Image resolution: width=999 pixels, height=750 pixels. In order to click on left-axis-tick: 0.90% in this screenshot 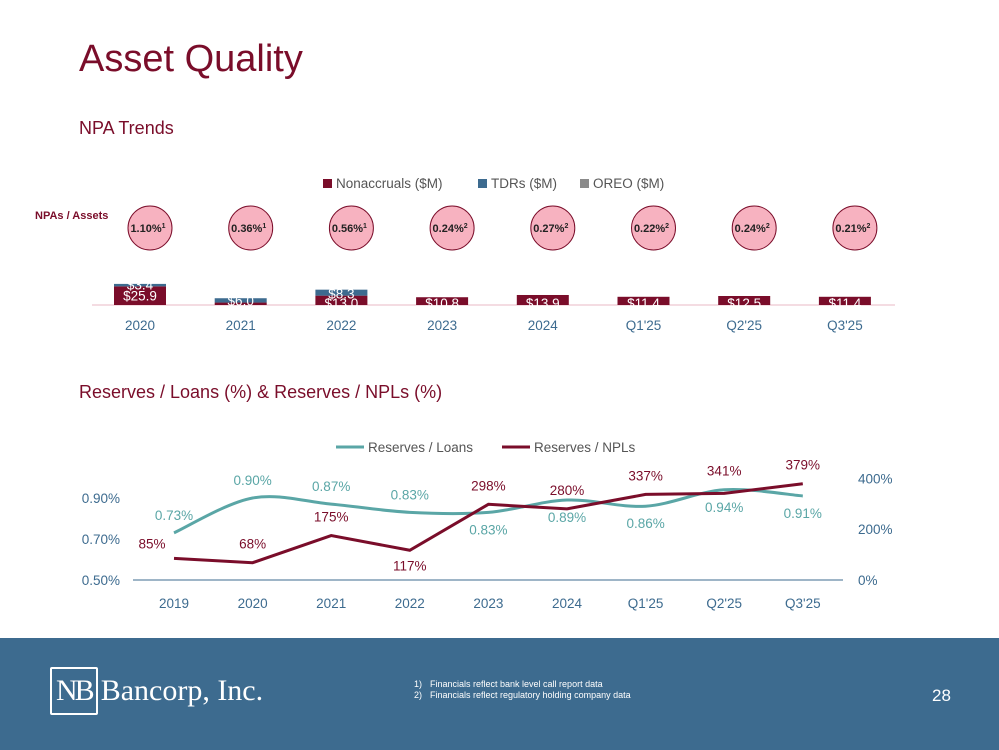, I will do `click(101, 498)`.